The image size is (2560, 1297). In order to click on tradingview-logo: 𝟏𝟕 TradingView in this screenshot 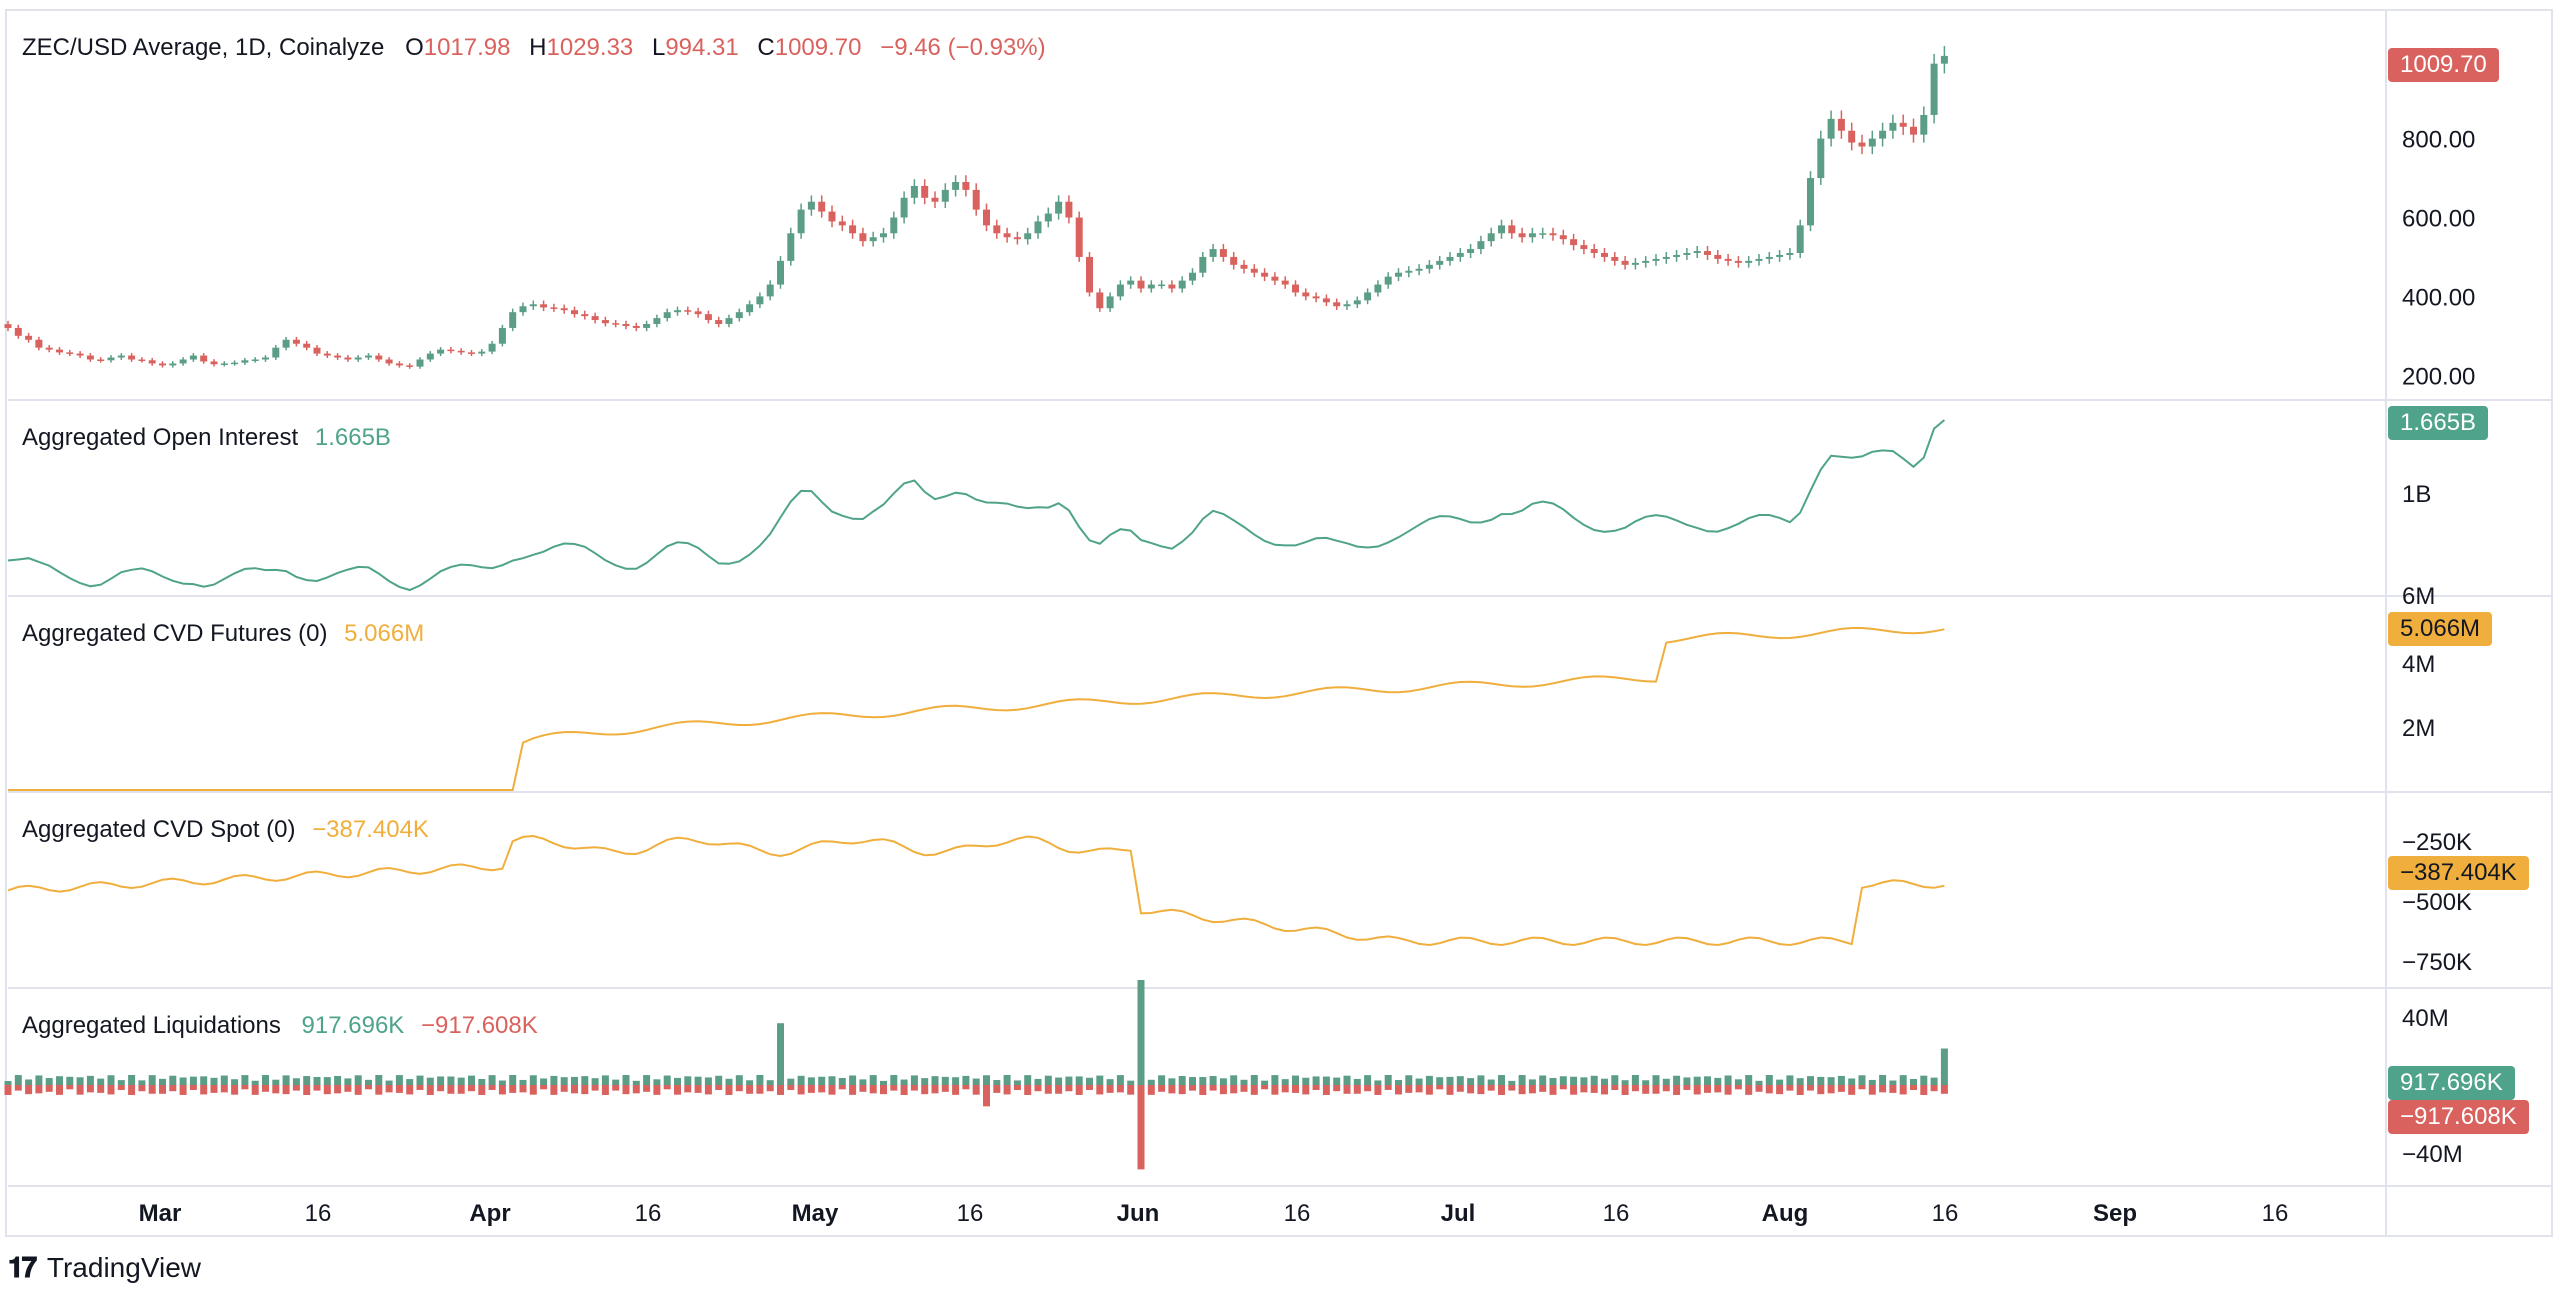, I will do `click(104, 1268)`.